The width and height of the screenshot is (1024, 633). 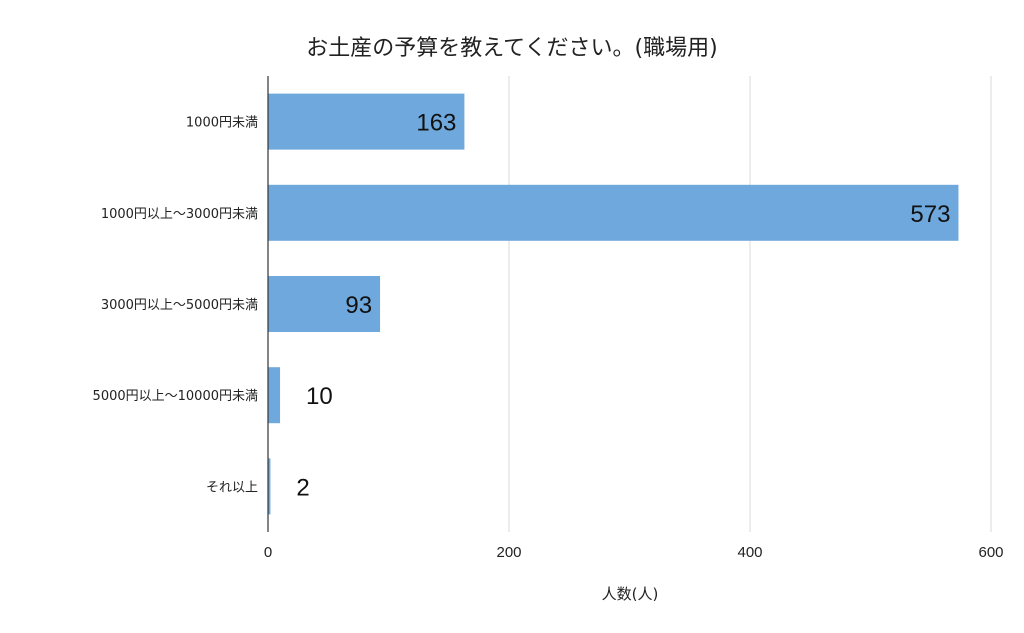 I want to click on category-label: 1000円以上～3000円未満, so click(x=179, y=214).